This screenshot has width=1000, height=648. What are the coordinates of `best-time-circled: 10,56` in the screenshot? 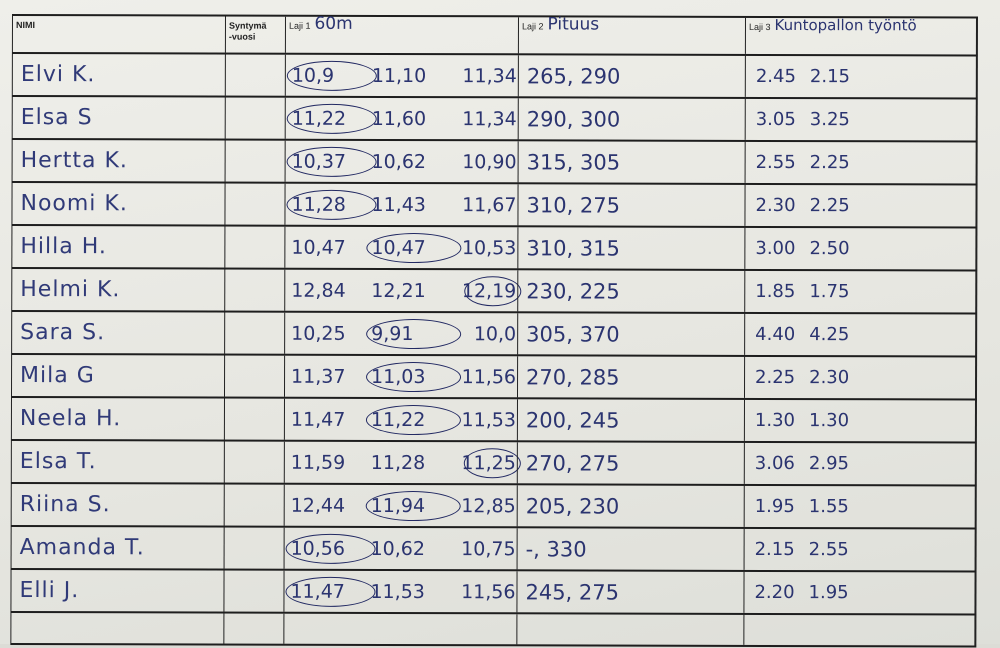 It's located at (331, 548).